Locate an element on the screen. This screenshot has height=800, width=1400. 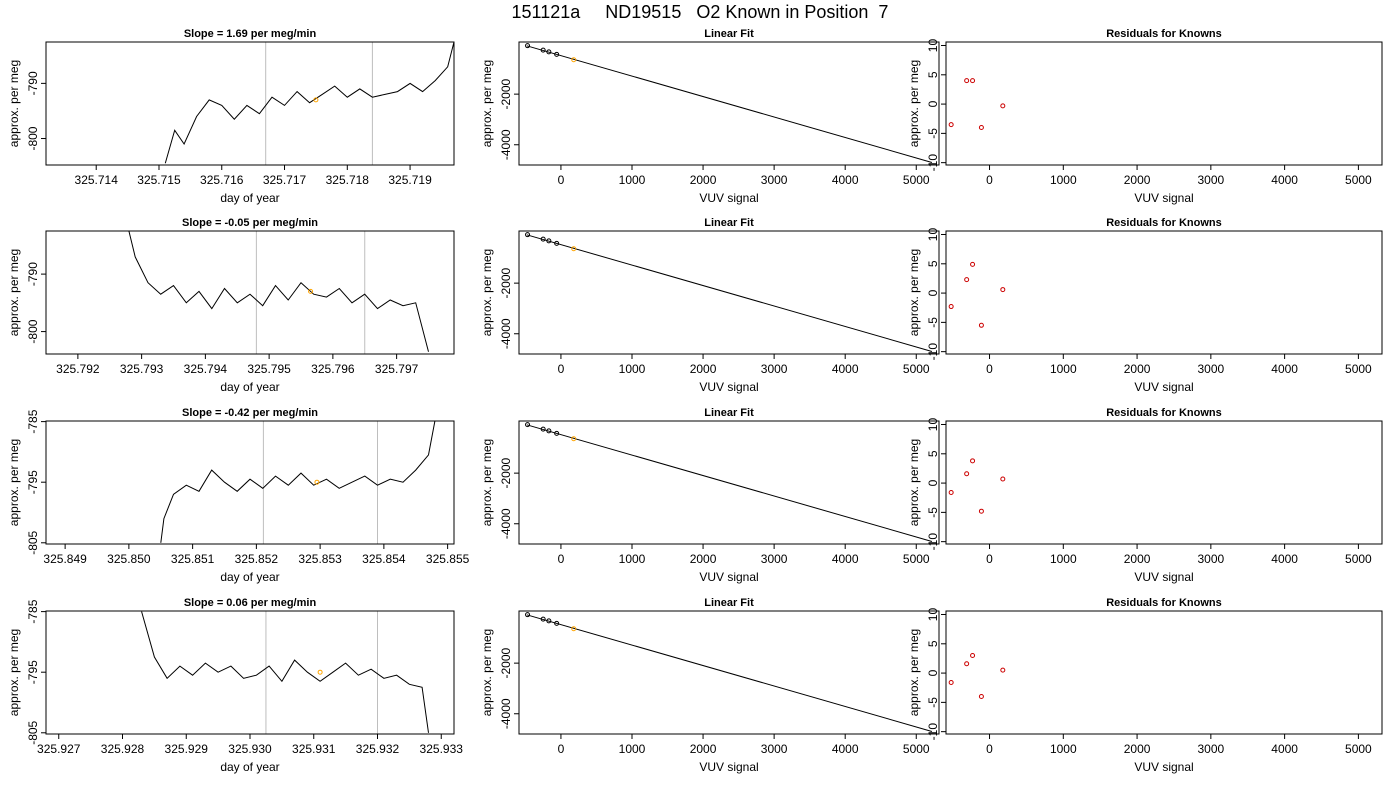
y-tick-label: -805 is located at coordinates (33, 732).